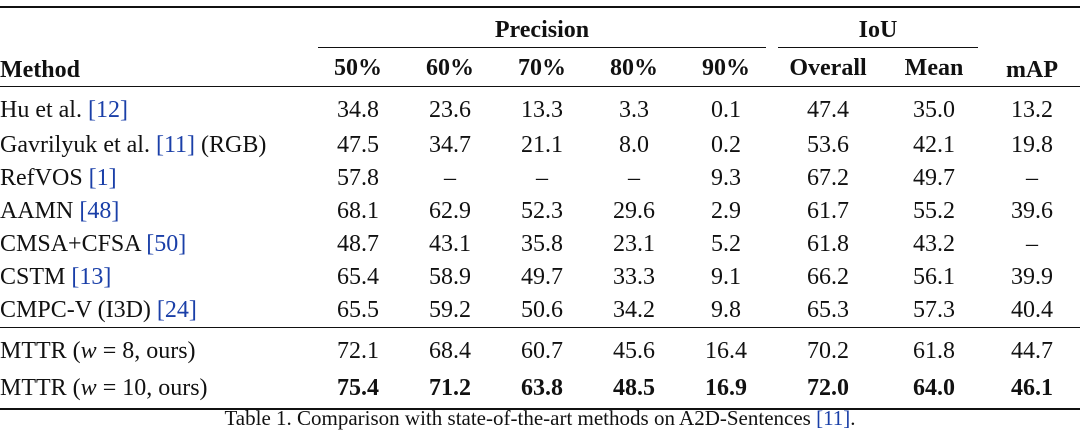 The height and width of the screenshot is (440, 1080). I want to click on method-name: Hu et al., so click(44, 109).